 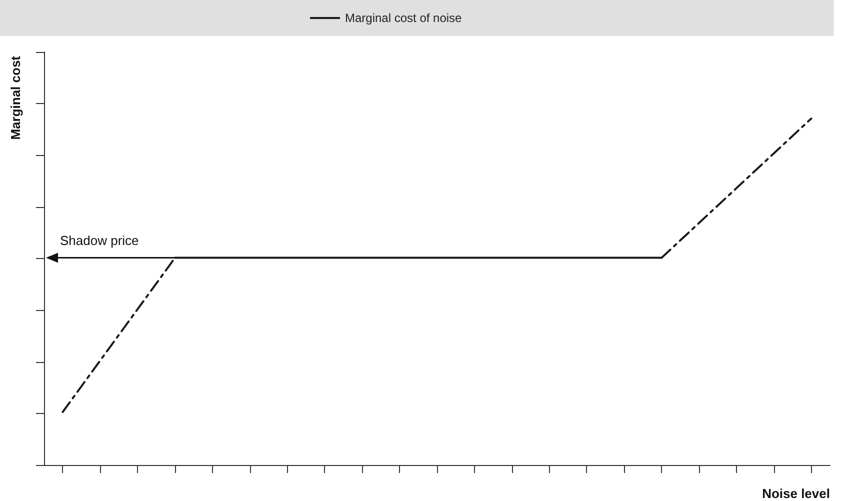 What do you see at coordinates (15, 97) in the screenshot?
I see `y-axis-title: Marginal cost` at bounding box center [15, 97].